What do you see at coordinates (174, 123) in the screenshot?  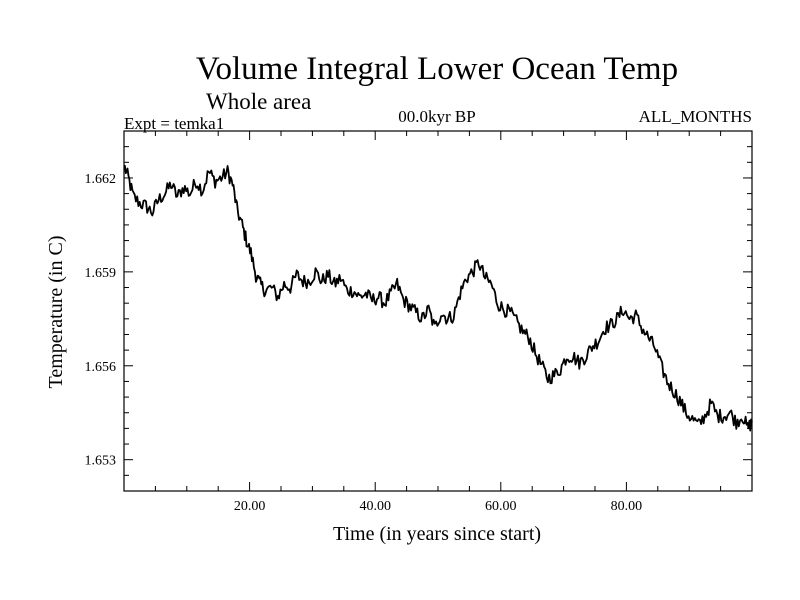 I see `experiment-label: Expt = temka1` at bounding box center [174, 123].